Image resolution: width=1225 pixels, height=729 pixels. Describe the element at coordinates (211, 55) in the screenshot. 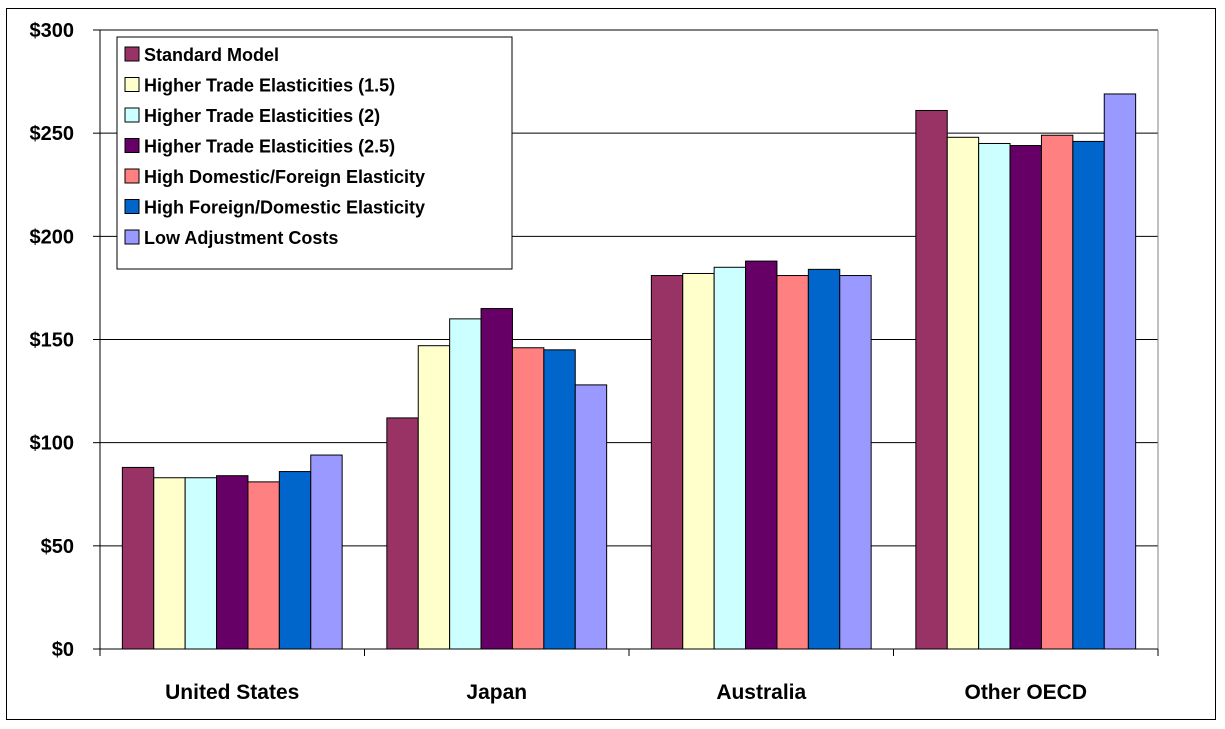

I see `legend-label: Standard Model` at that location.